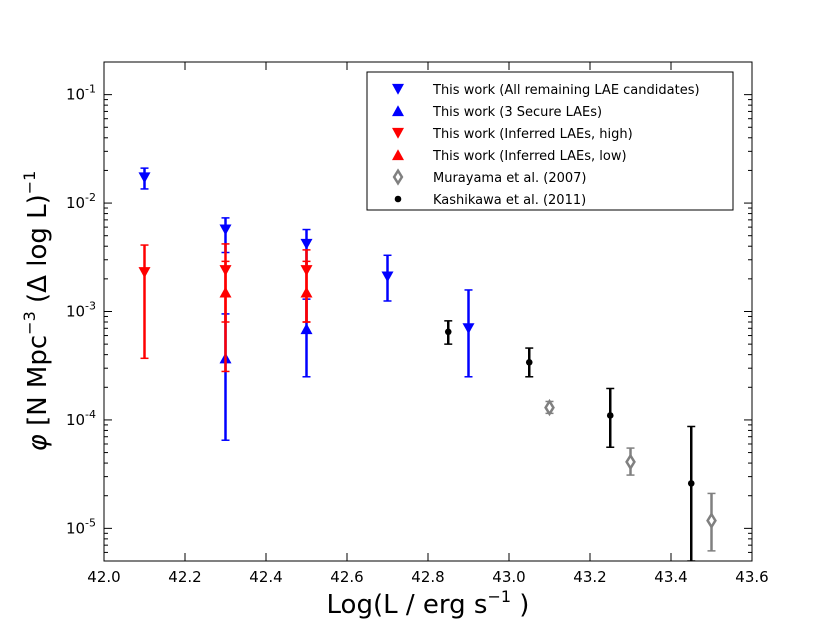  I want to click on x-tick-label: 43.6, so click(751, 577).